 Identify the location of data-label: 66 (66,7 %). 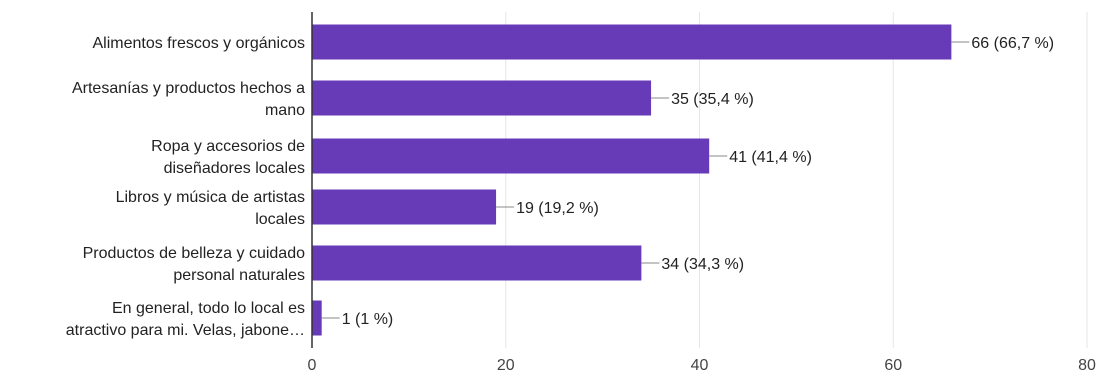
(1012, 43).